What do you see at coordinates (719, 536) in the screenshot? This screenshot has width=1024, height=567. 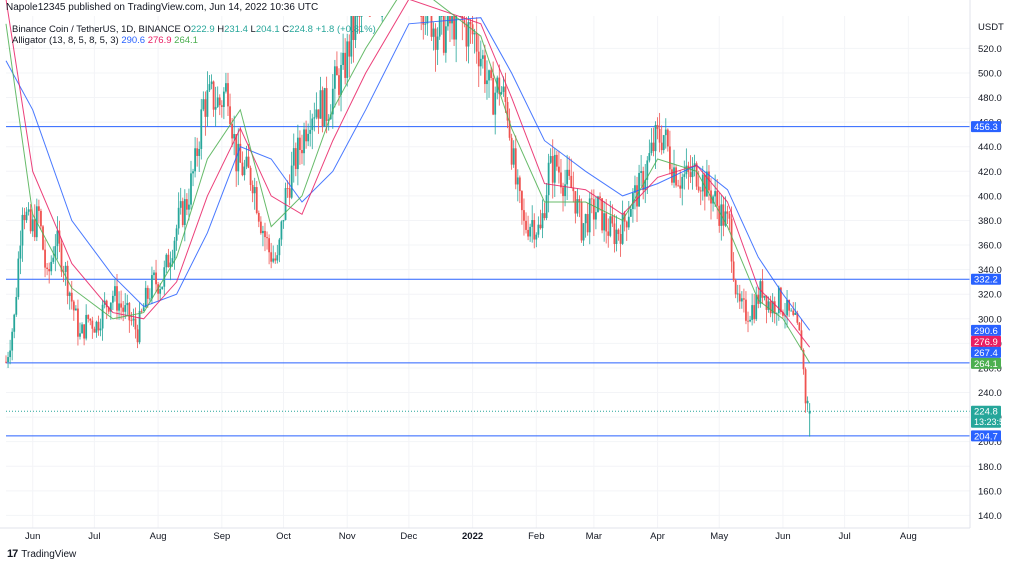 I see `x-tick-label: May` at bounding box center [719, 536].